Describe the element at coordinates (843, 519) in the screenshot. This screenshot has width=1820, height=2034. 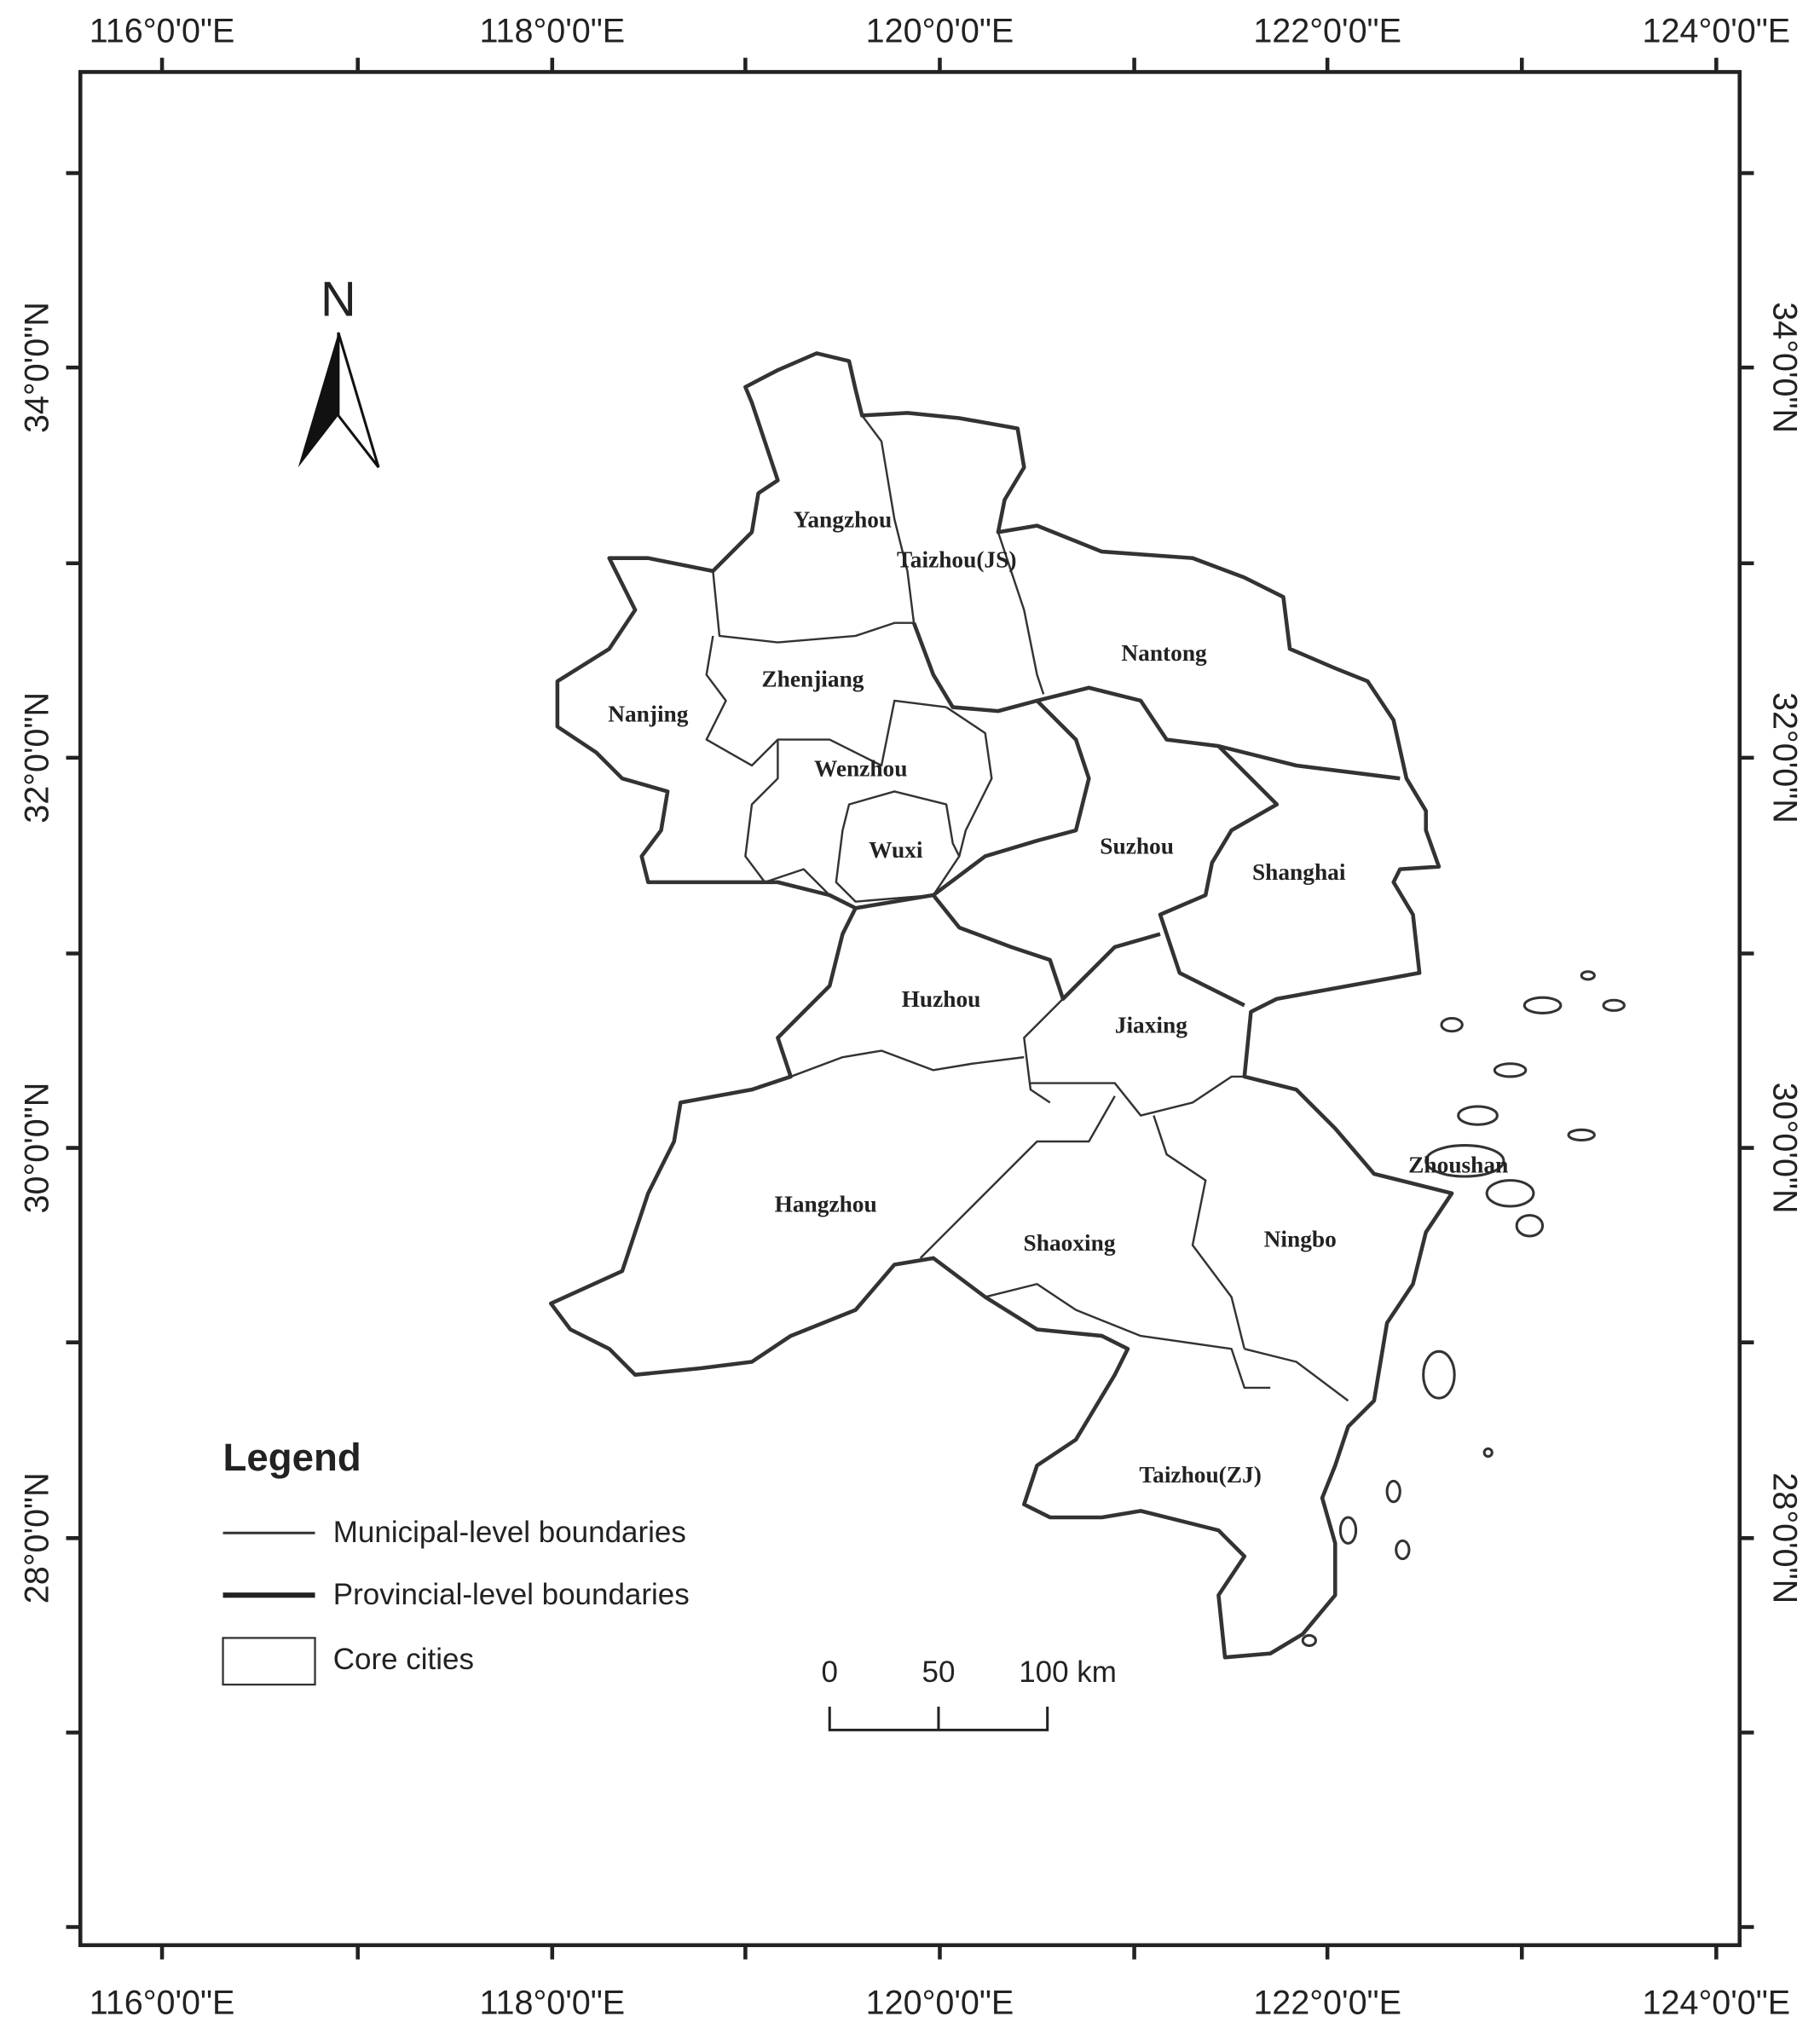
I see `city-label: Yangzhou` at that location.